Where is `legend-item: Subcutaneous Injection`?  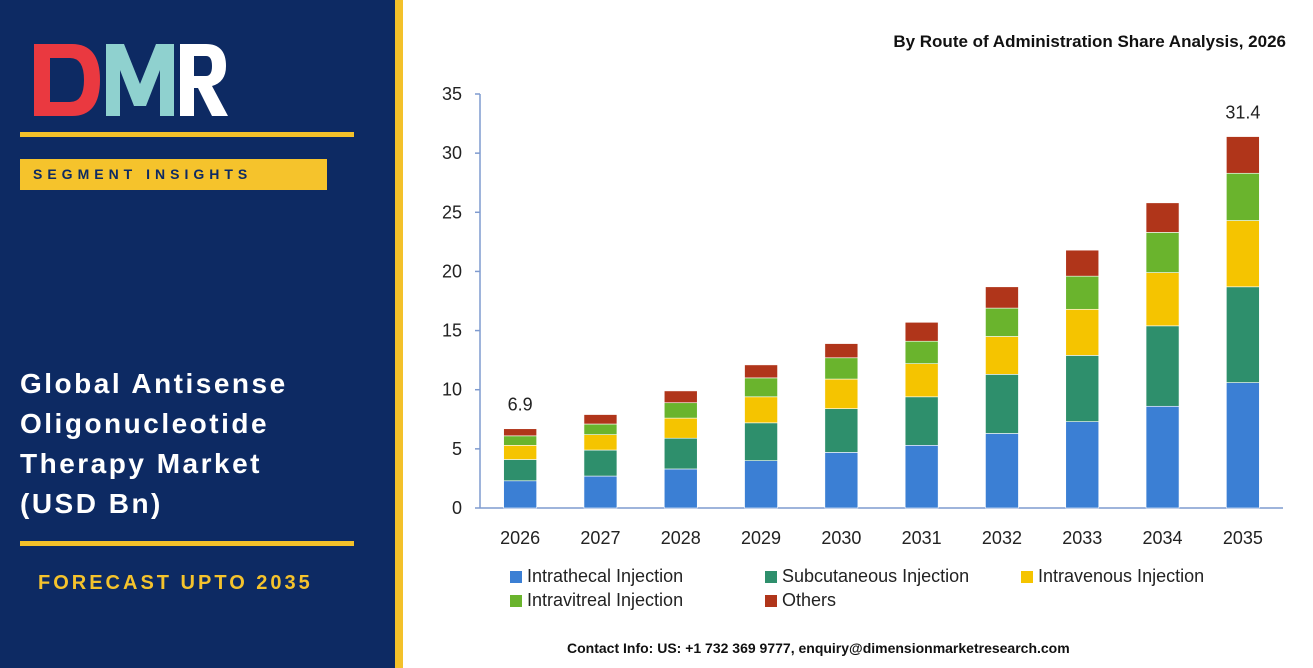 legend-item: Subcutaneous Injection is located at coordinates (867, 576).